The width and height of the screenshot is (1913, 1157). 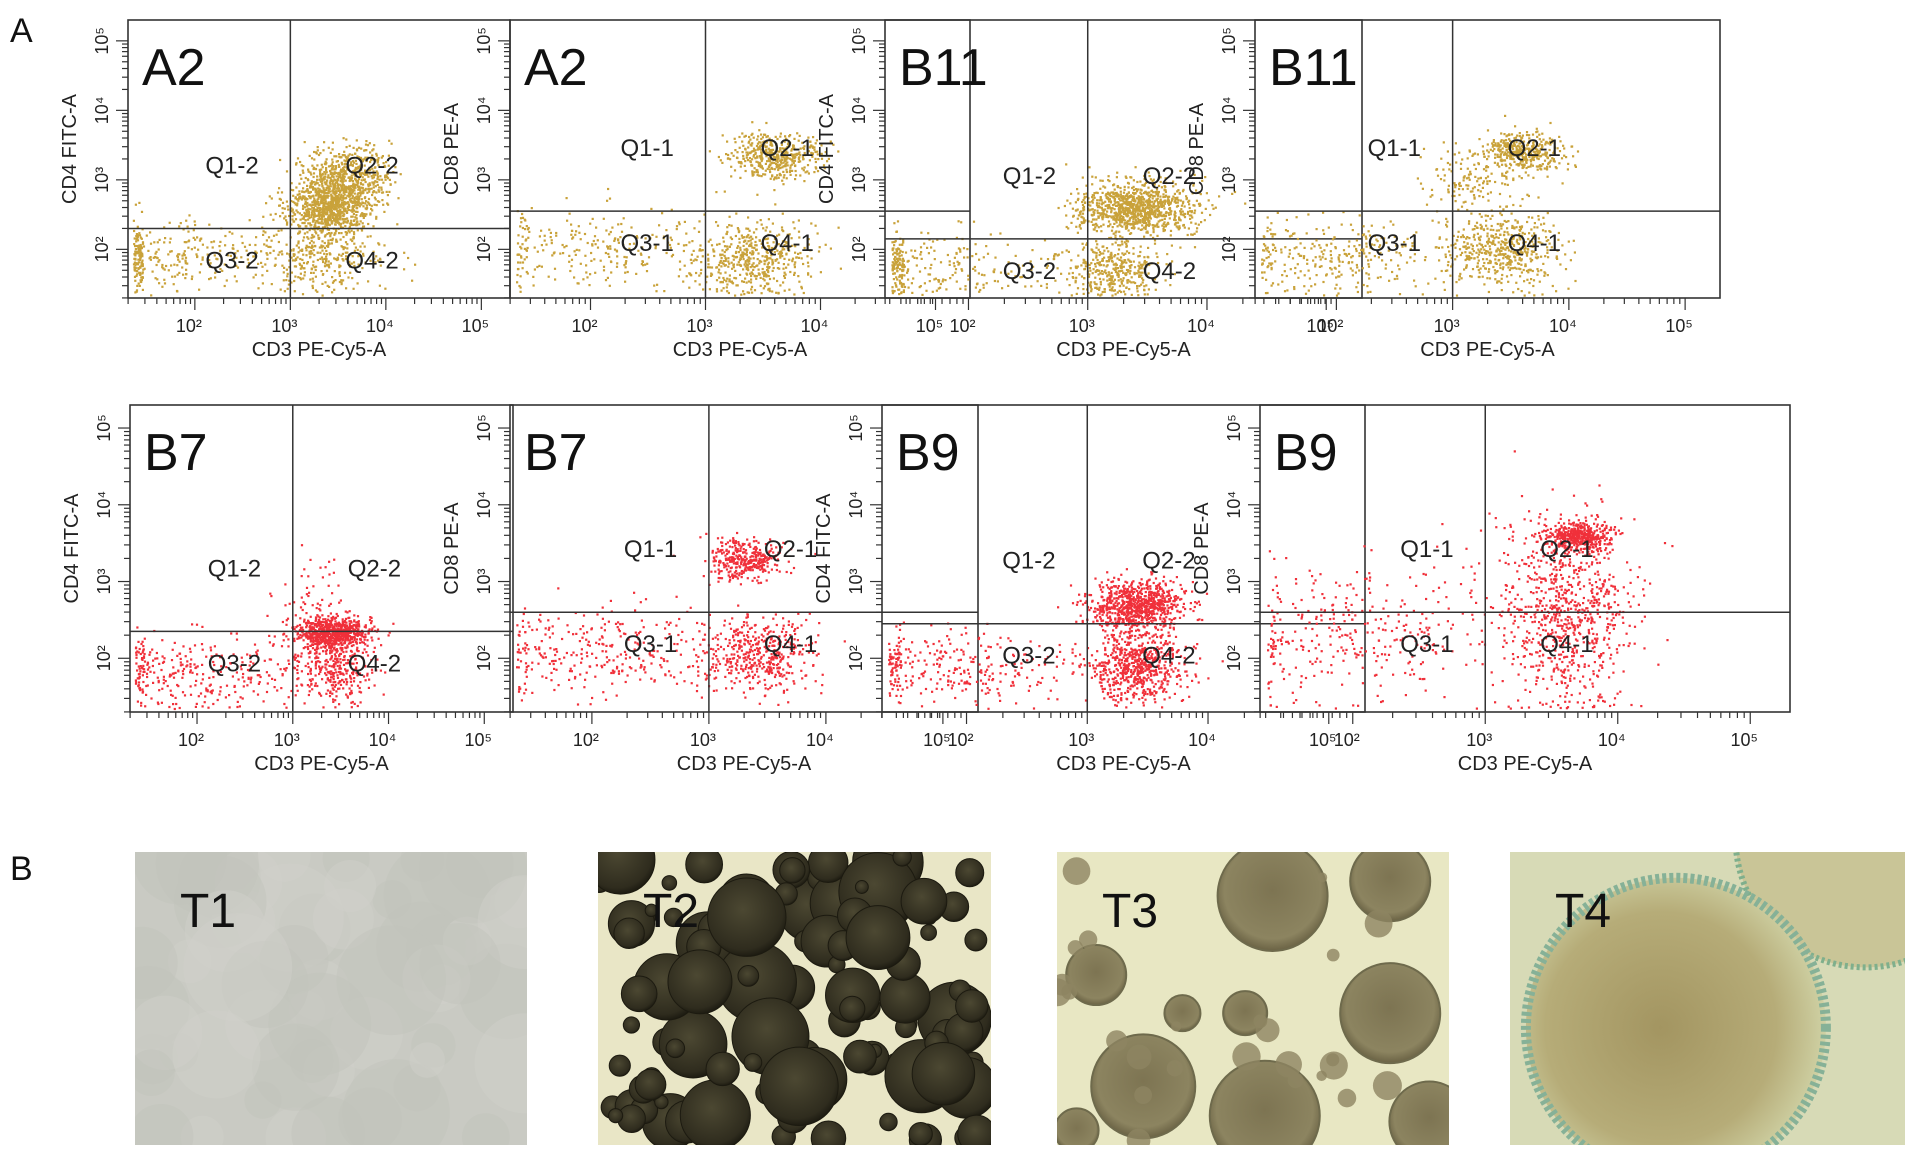 I want to click on y-axis-label: CD8 PE-A, so click(x=452, y=148).